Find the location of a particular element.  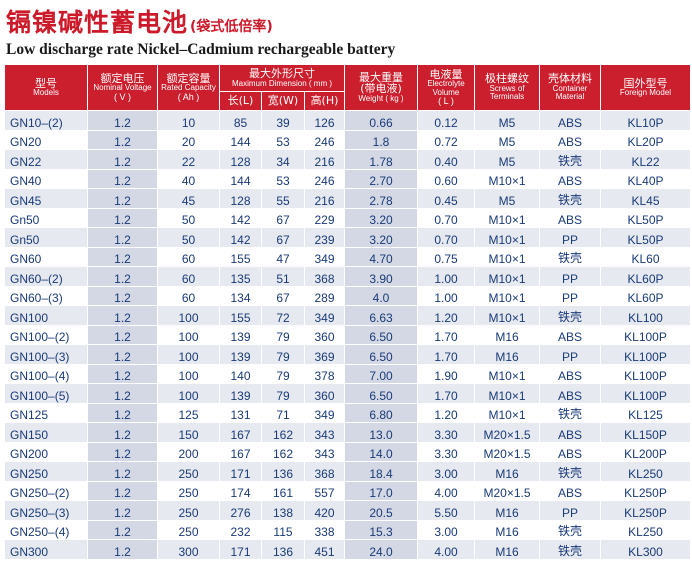

cell-electrolyte: 1.00 is located at coordinates (446, 296).